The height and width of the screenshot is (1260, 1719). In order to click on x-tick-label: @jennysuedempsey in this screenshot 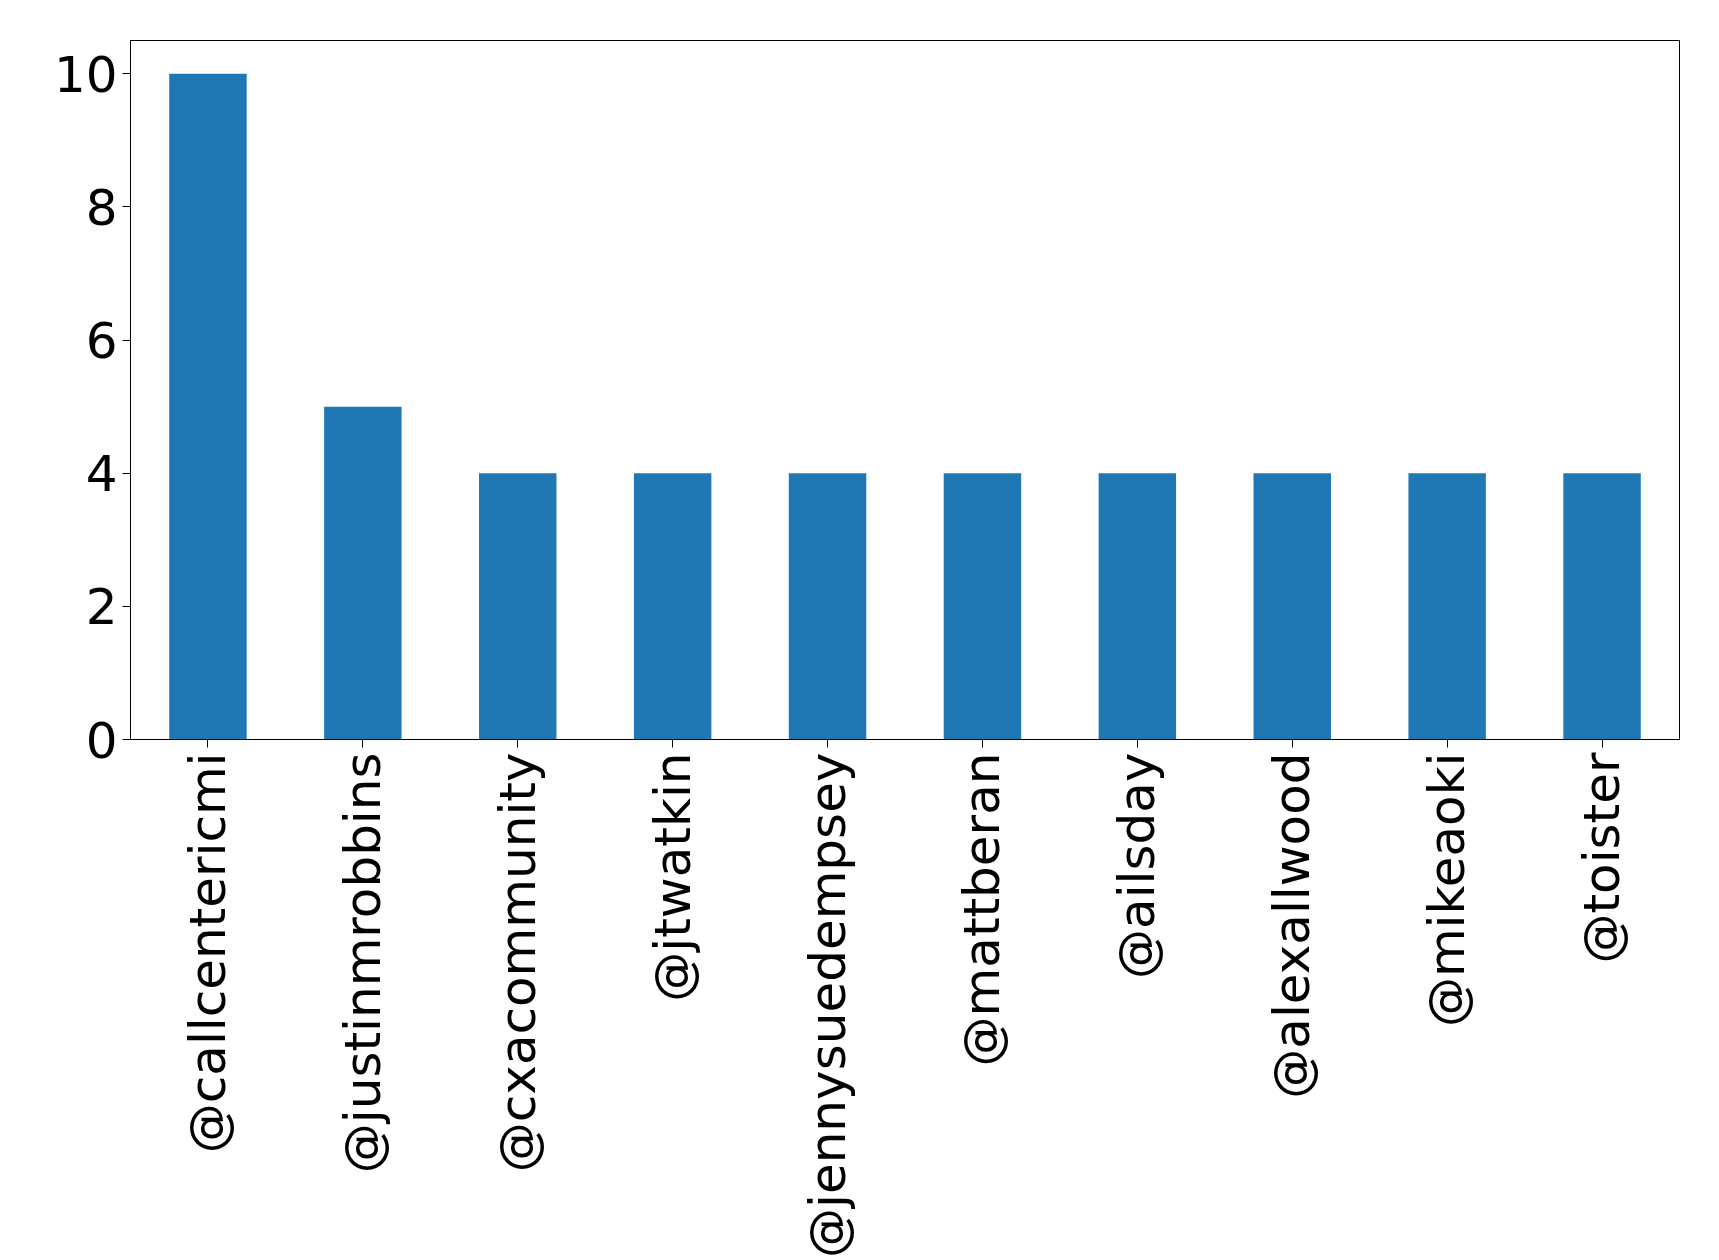, I will do `click(827, 1005)`.